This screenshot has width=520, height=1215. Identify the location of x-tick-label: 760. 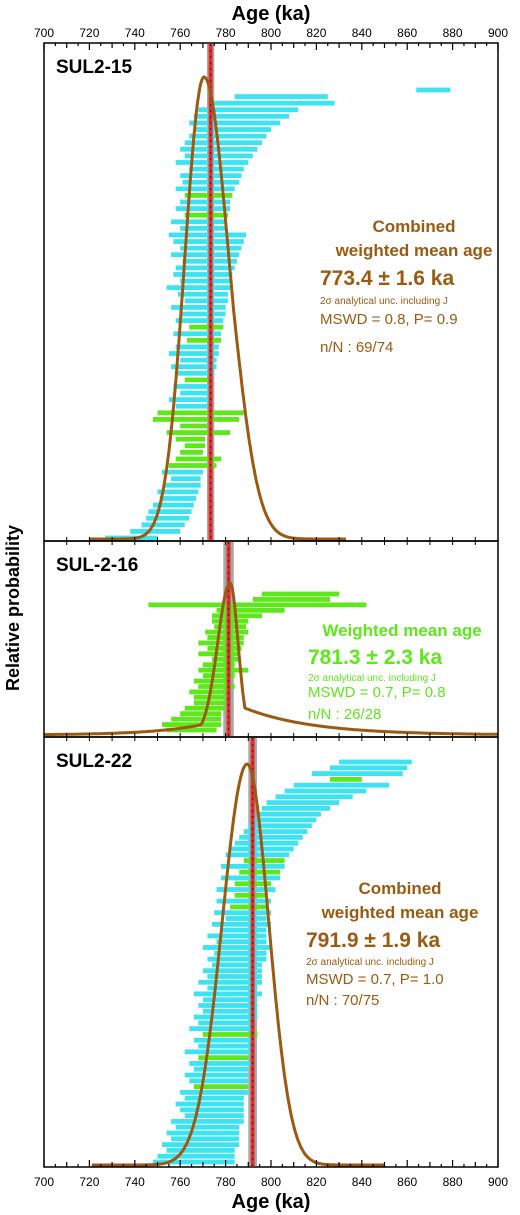
(180, 1182).